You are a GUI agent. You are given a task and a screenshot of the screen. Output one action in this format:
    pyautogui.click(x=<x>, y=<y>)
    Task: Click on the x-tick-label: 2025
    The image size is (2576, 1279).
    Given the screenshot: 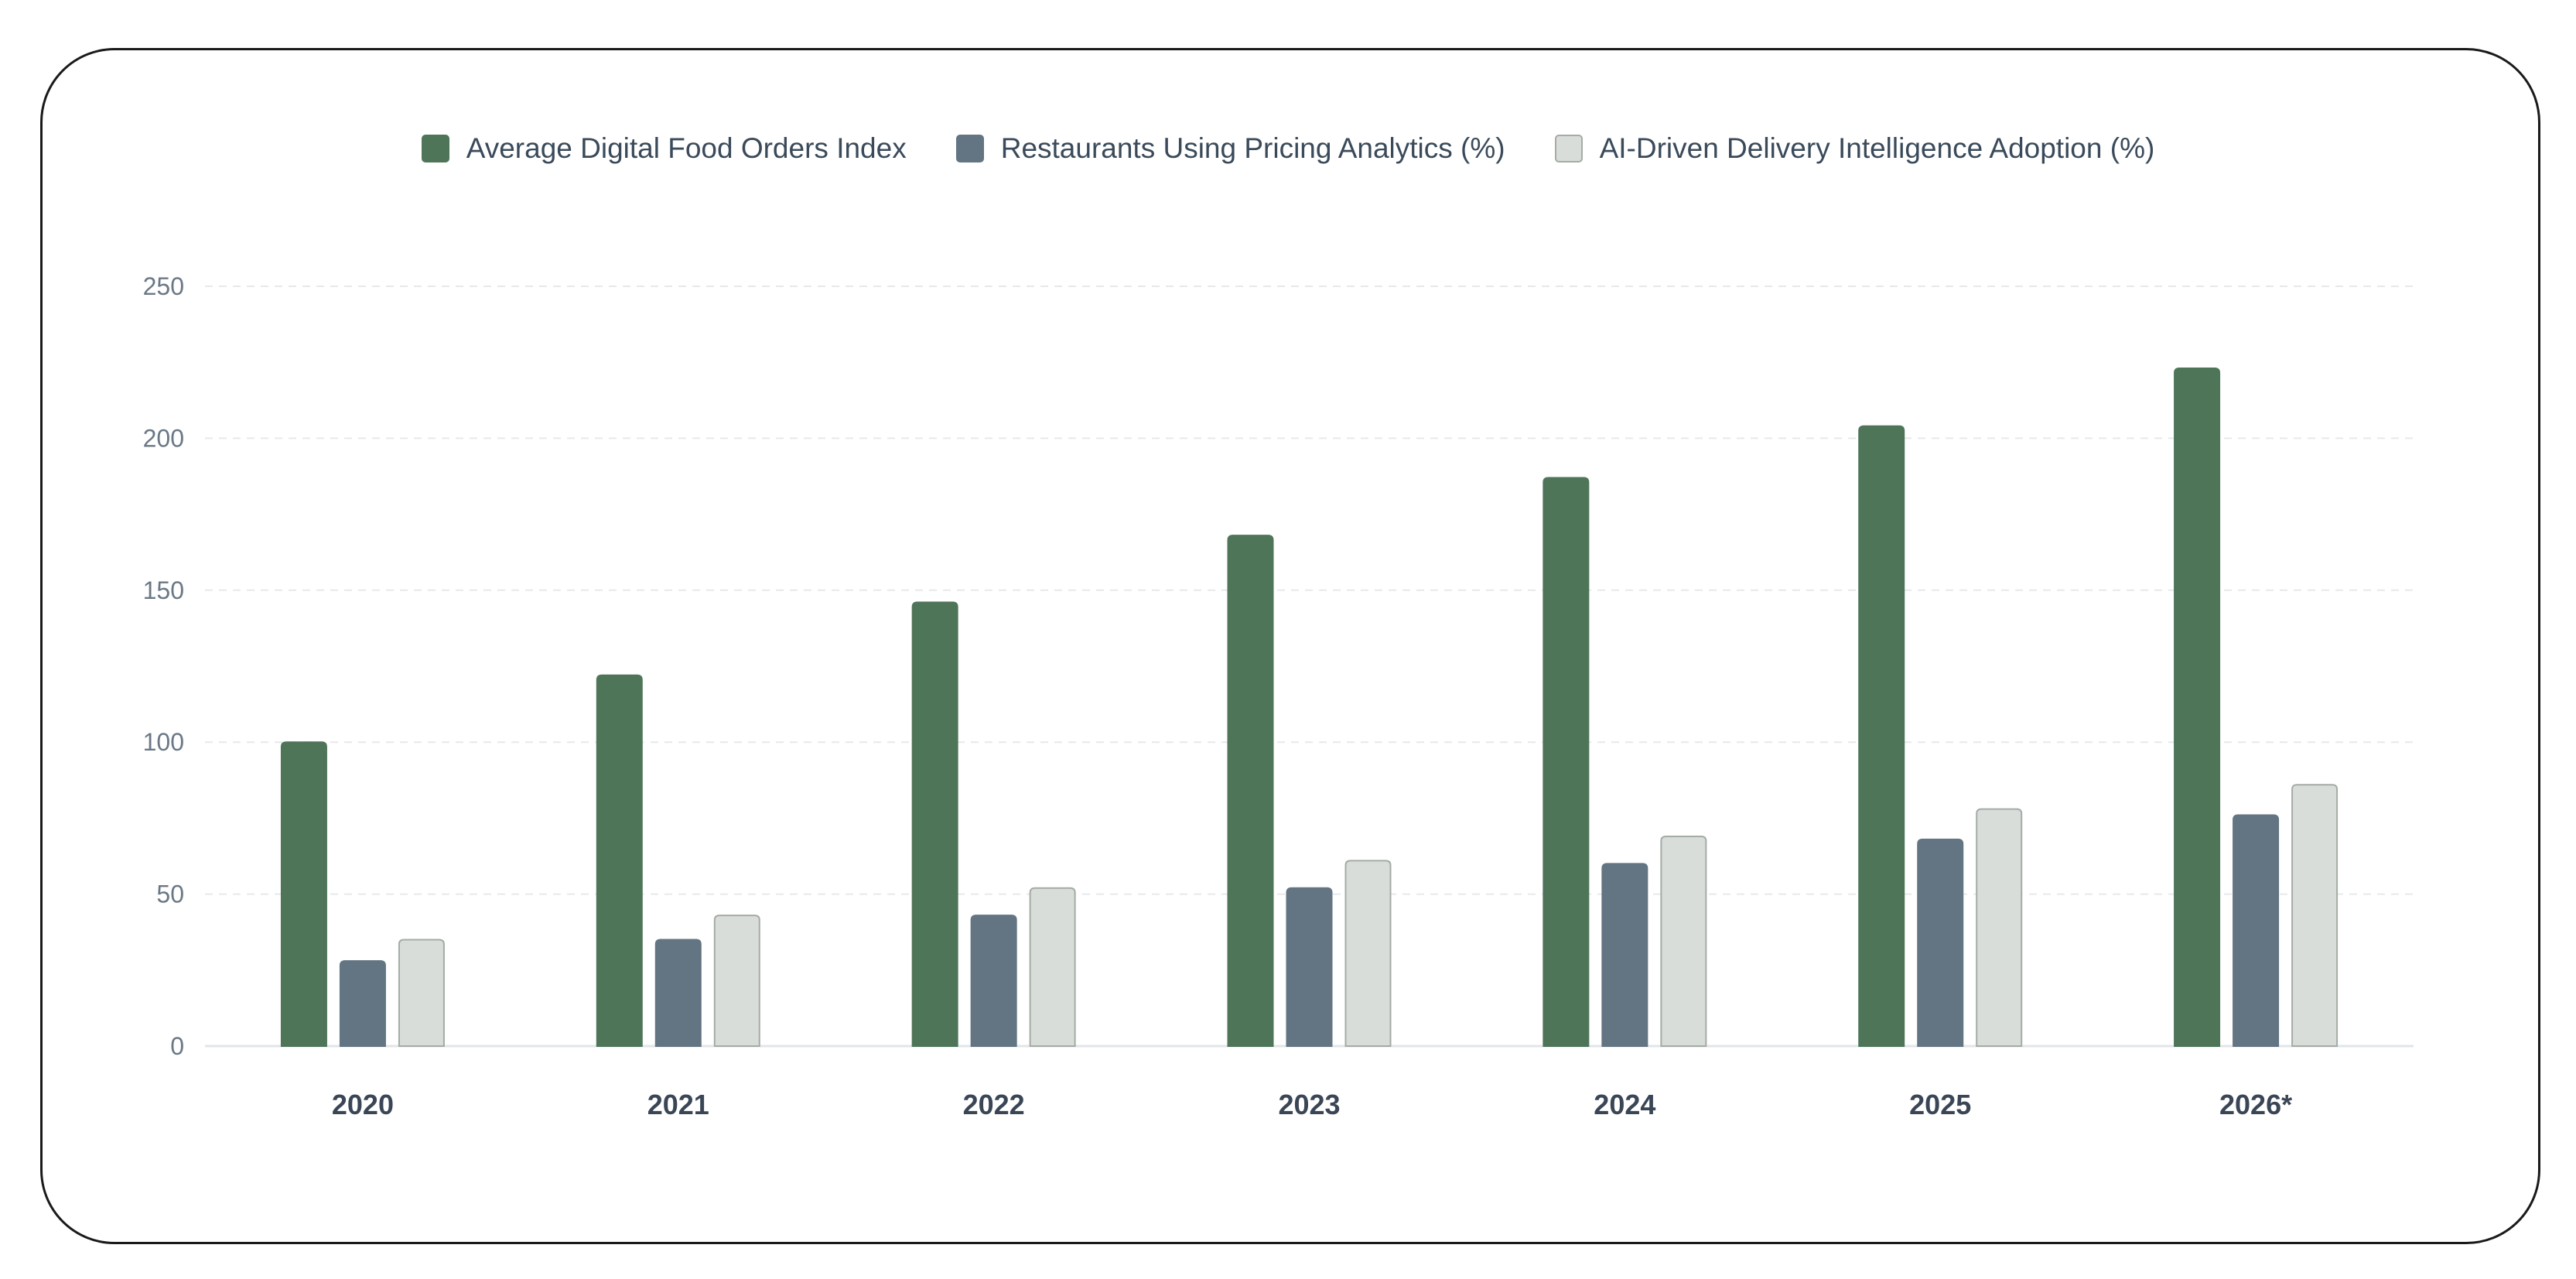 What is the action you would take?
    pyautogui.click(x=1940, y=1104)
    